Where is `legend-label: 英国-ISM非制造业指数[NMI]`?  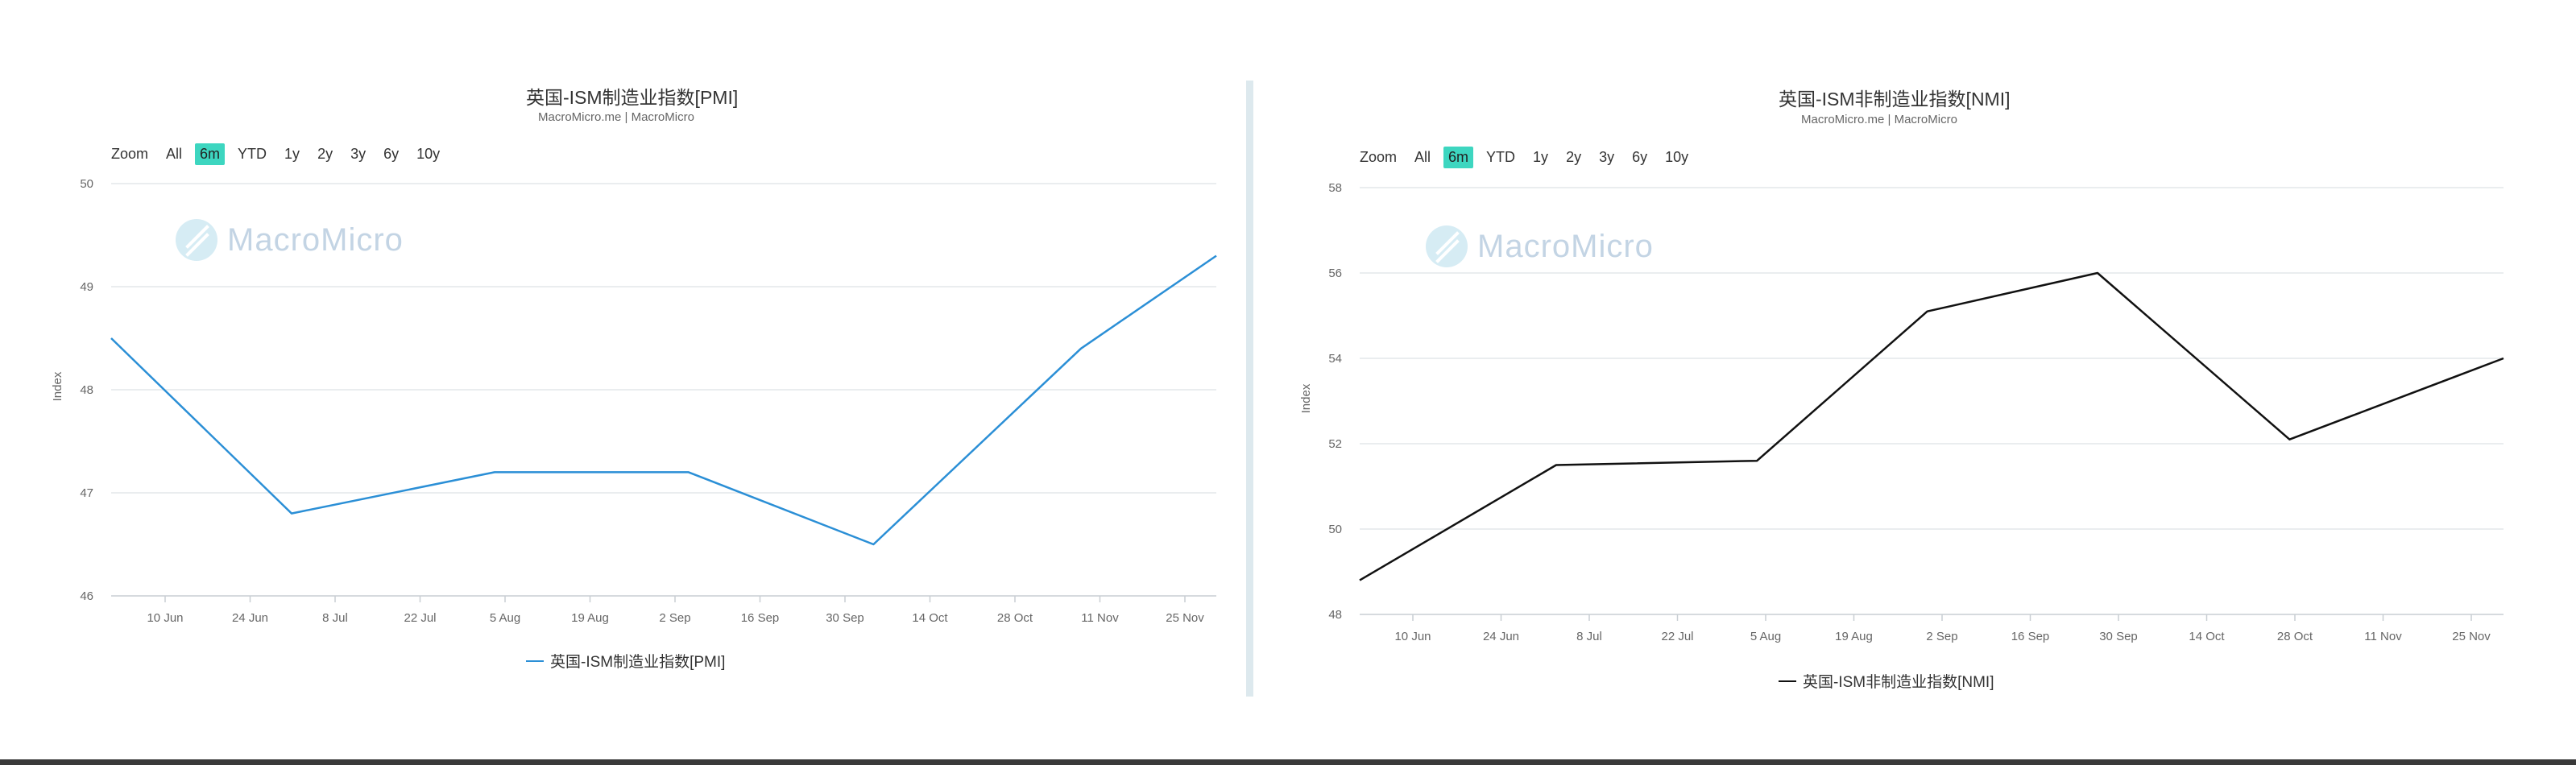 legend-label: 英国-ISM非制造业指数[NMI] is located at coordinates (1898, 682).